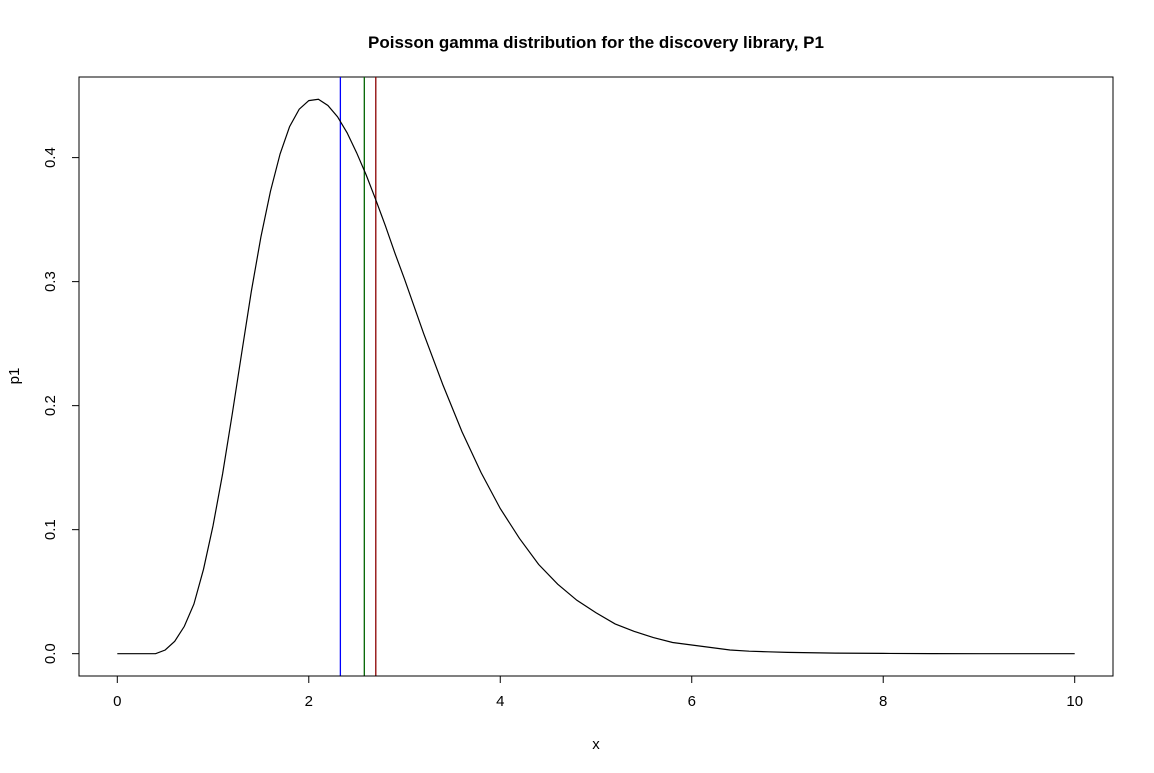 The height and width of the screenshot is (773, 1154). Describe the element at coordinates (50, 529) in the screenshot. I see `y-tick-label: 0.1` at that location.